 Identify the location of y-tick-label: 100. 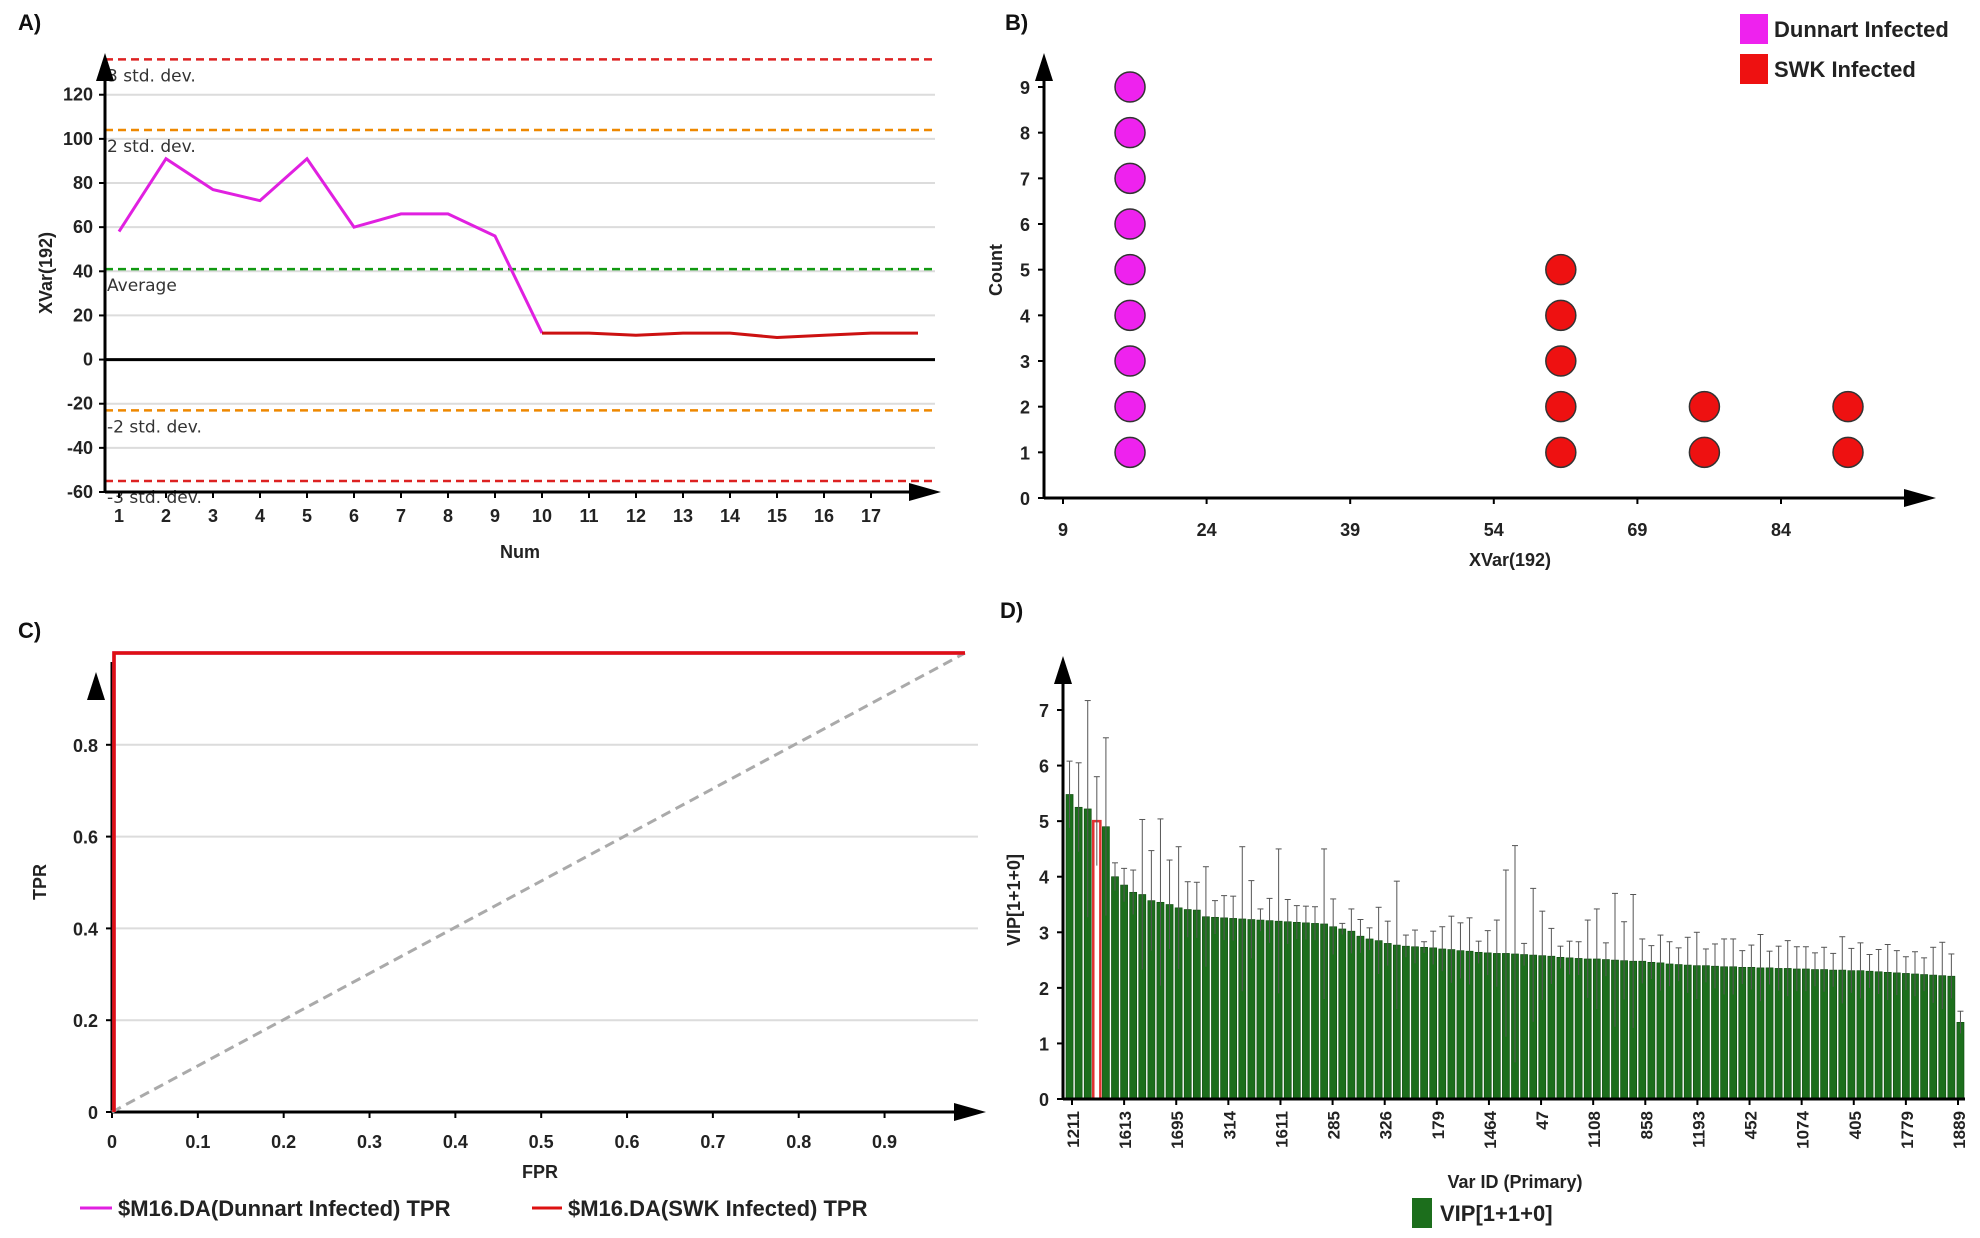
(78, 139).